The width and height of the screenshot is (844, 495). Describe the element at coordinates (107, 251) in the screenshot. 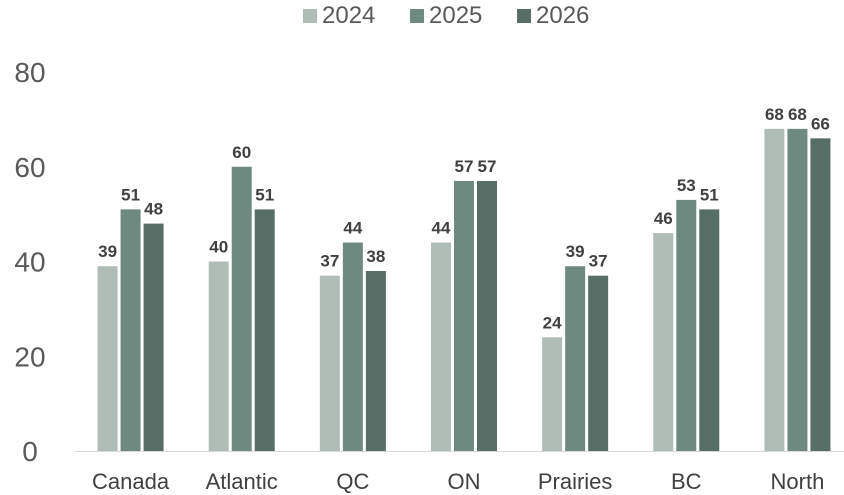

I see `data-label-canada-2024: 39` at that location.